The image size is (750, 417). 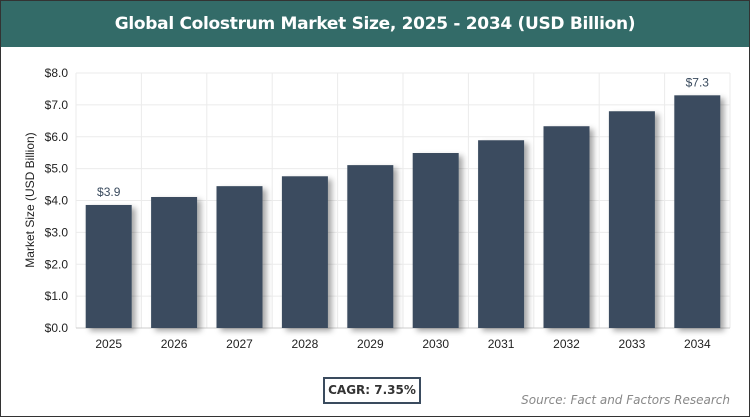 What do you see at coordinates (625, 400) in the screenshot?
I see `source-note: Source: Fact and Factors Research` at bounding box center [625, 400].